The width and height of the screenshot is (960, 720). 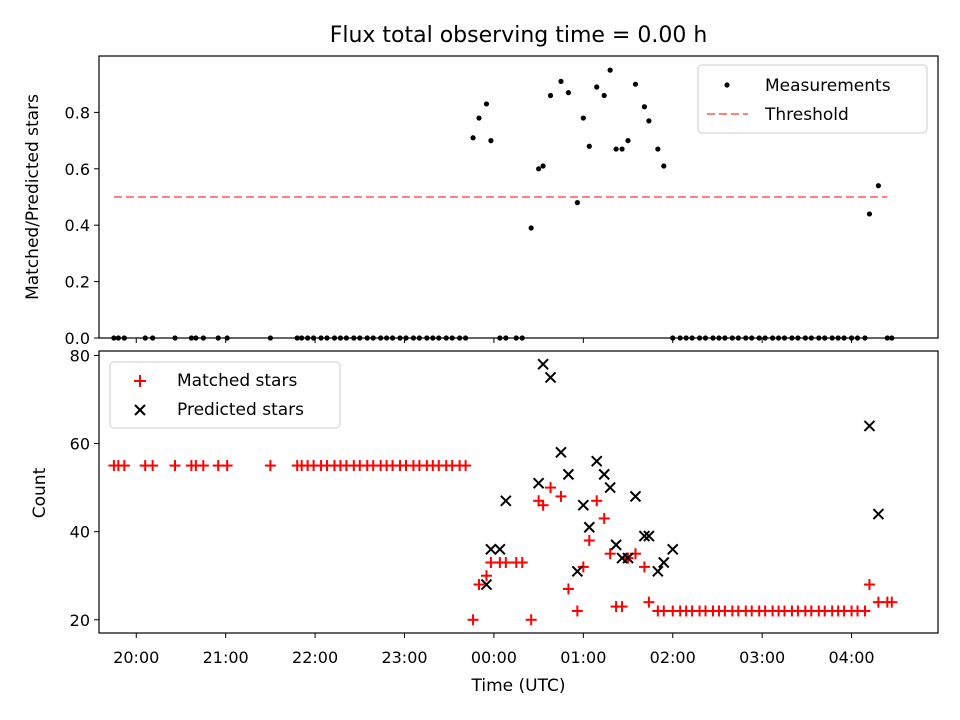 What do you see at coordinates (77, 338) in the screenshot?
I see `top-y-tick-label: 0.0` at bounding box center [77, 338].